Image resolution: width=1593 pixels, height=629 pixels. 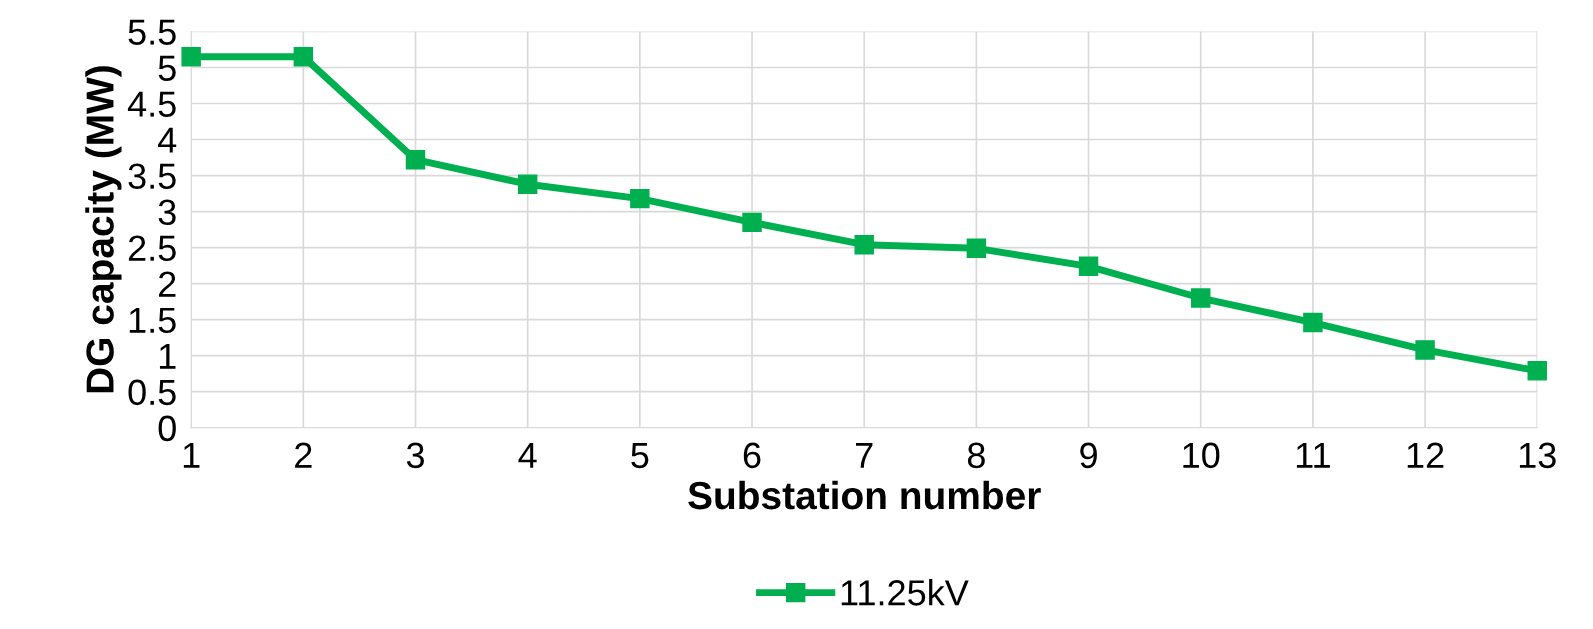 I want to click on y-tick-label: 3.5, so click(x=152, y=176).